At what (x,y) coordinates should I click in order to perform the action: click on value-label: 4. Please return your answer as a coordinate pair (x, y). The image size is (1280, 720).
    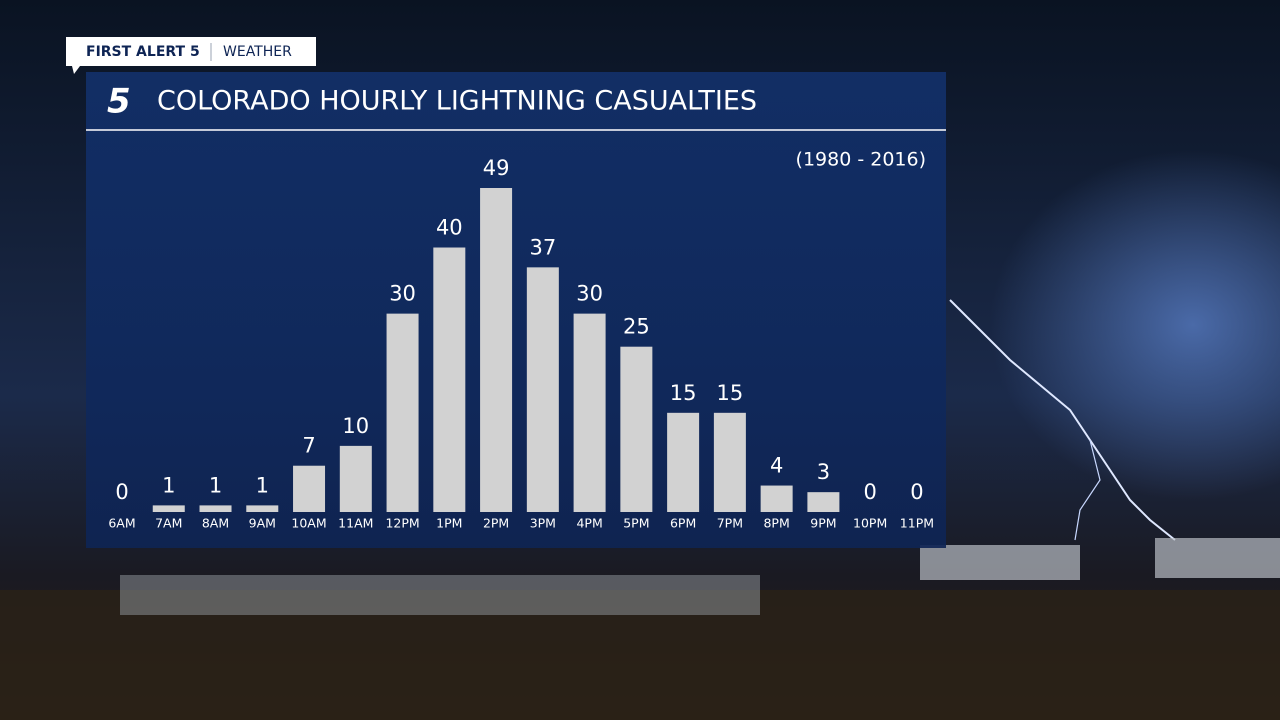
    Looking at the image, I should click on (776, 466).